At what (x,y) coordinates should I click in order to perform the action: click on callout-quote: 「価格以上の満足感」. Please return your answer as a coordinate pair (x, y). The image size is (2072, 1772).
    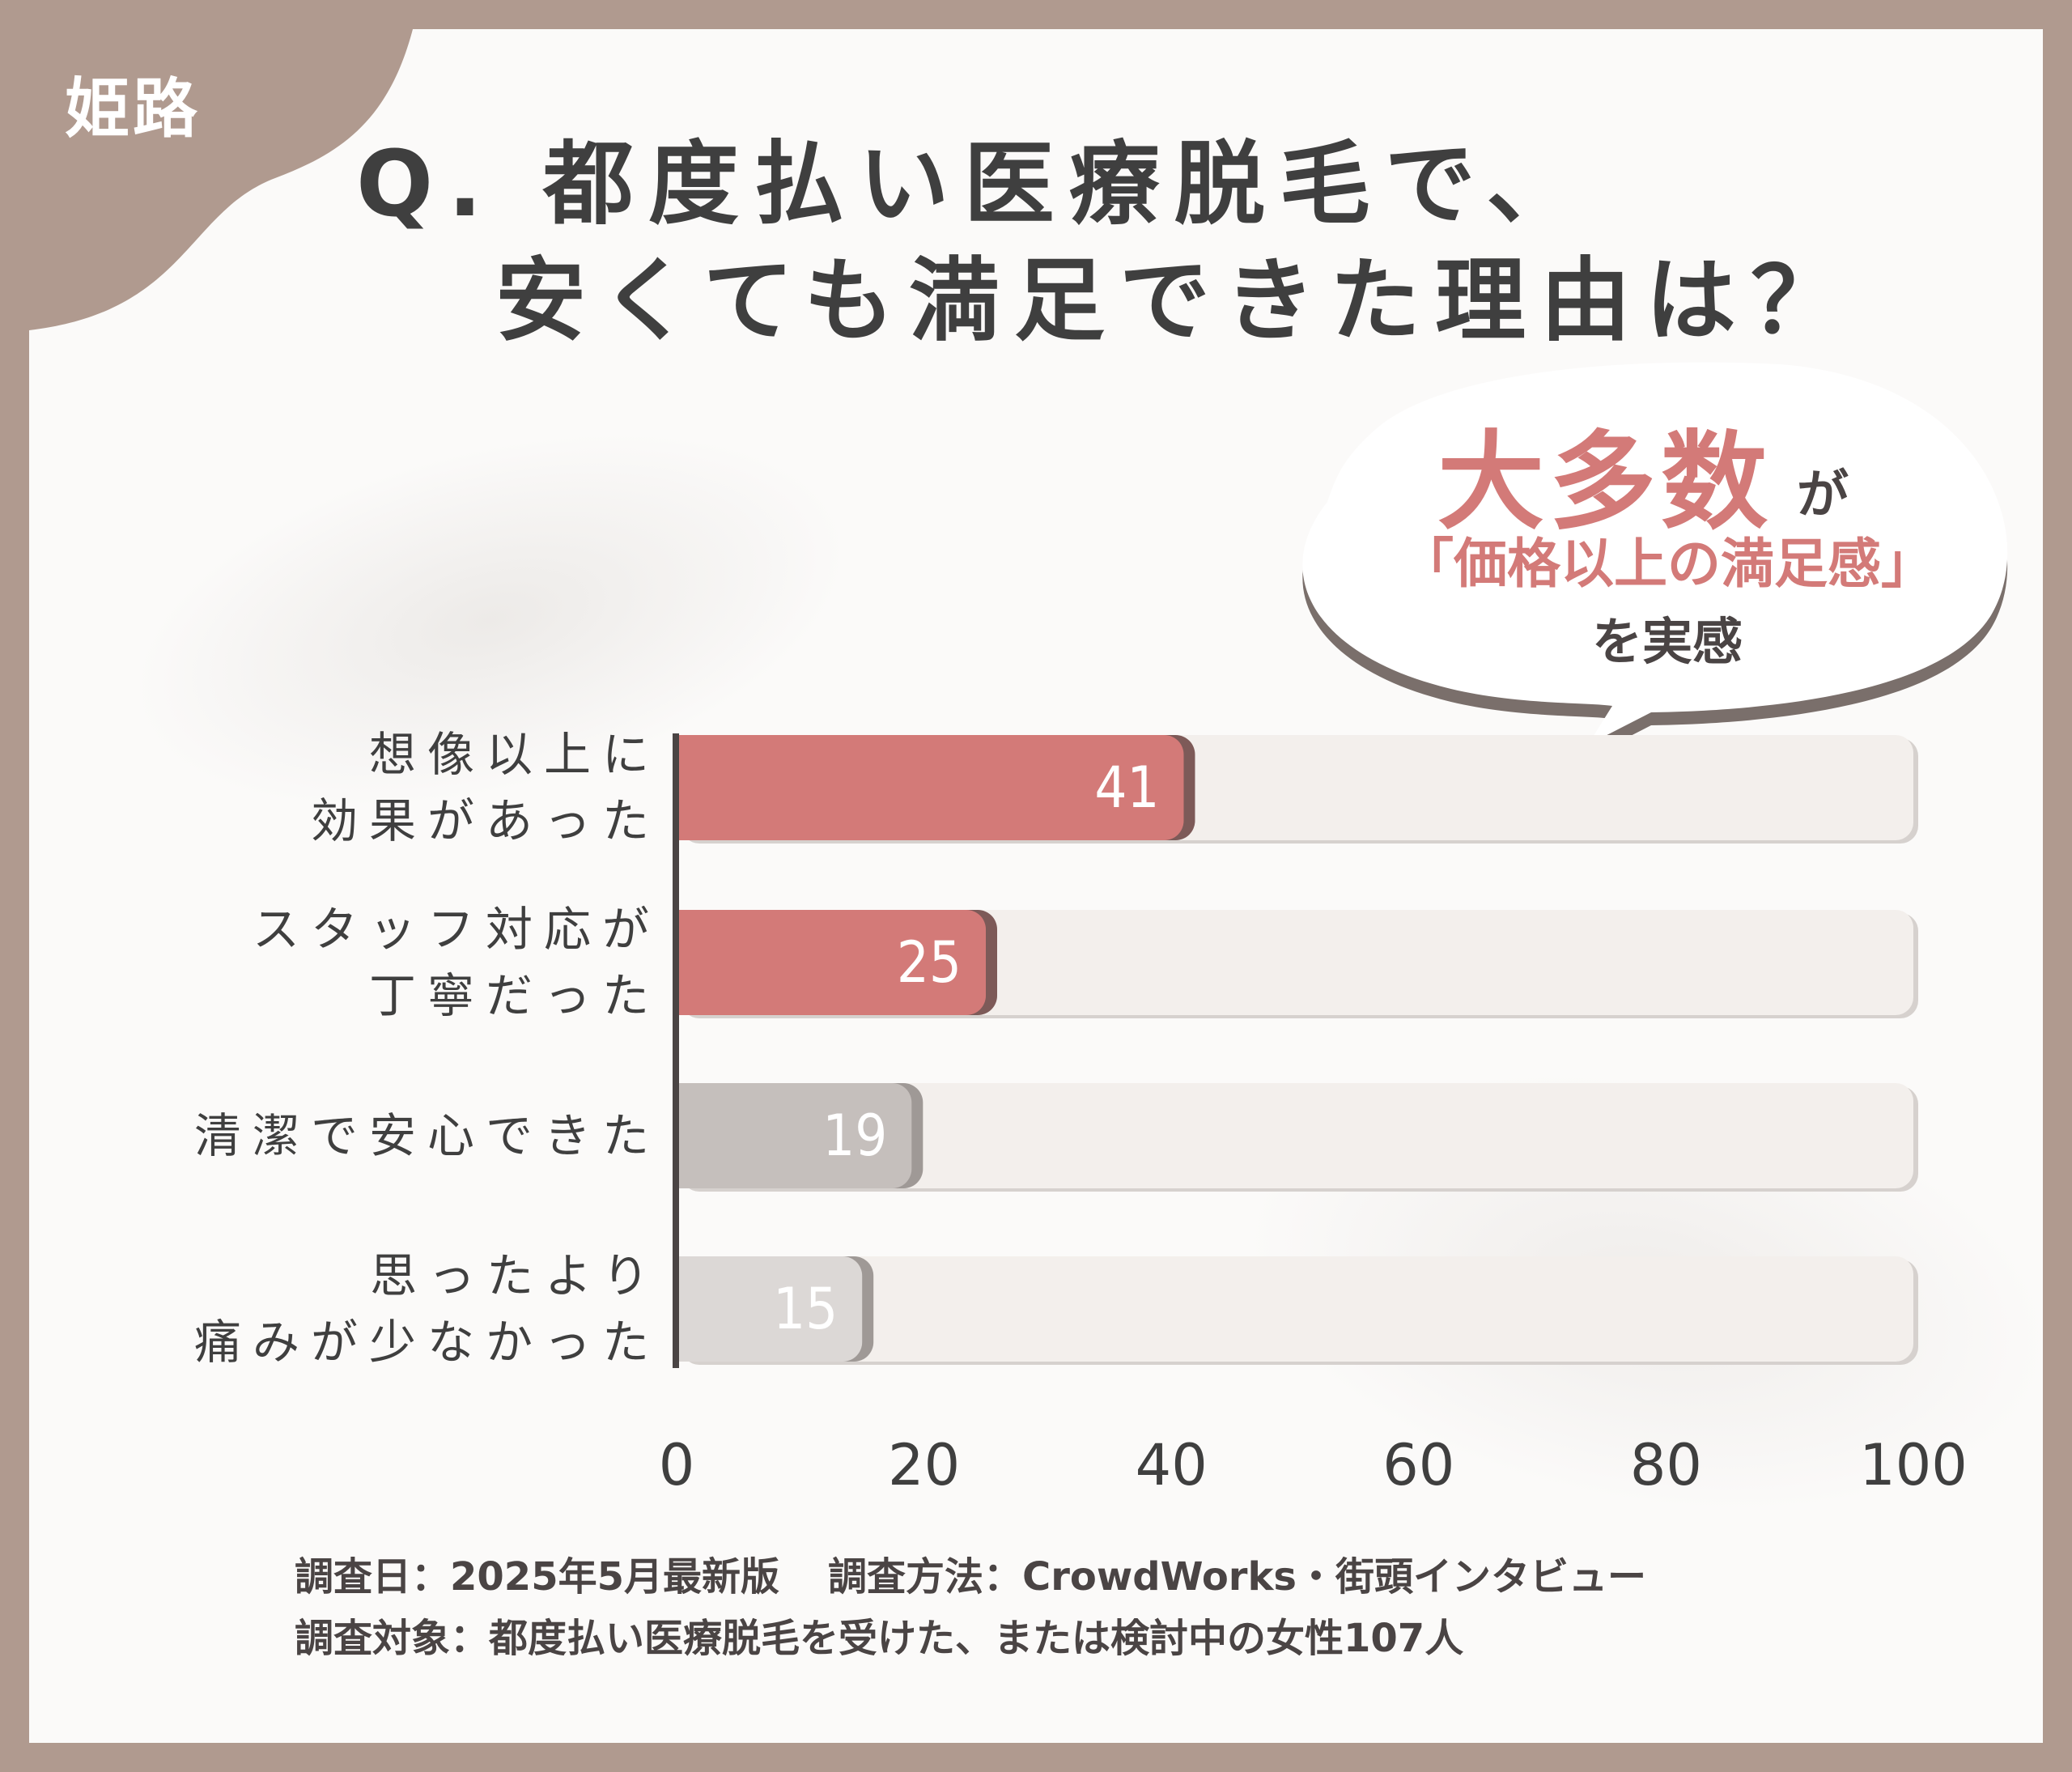
    Looking at the image, I should click on (1667, 564).